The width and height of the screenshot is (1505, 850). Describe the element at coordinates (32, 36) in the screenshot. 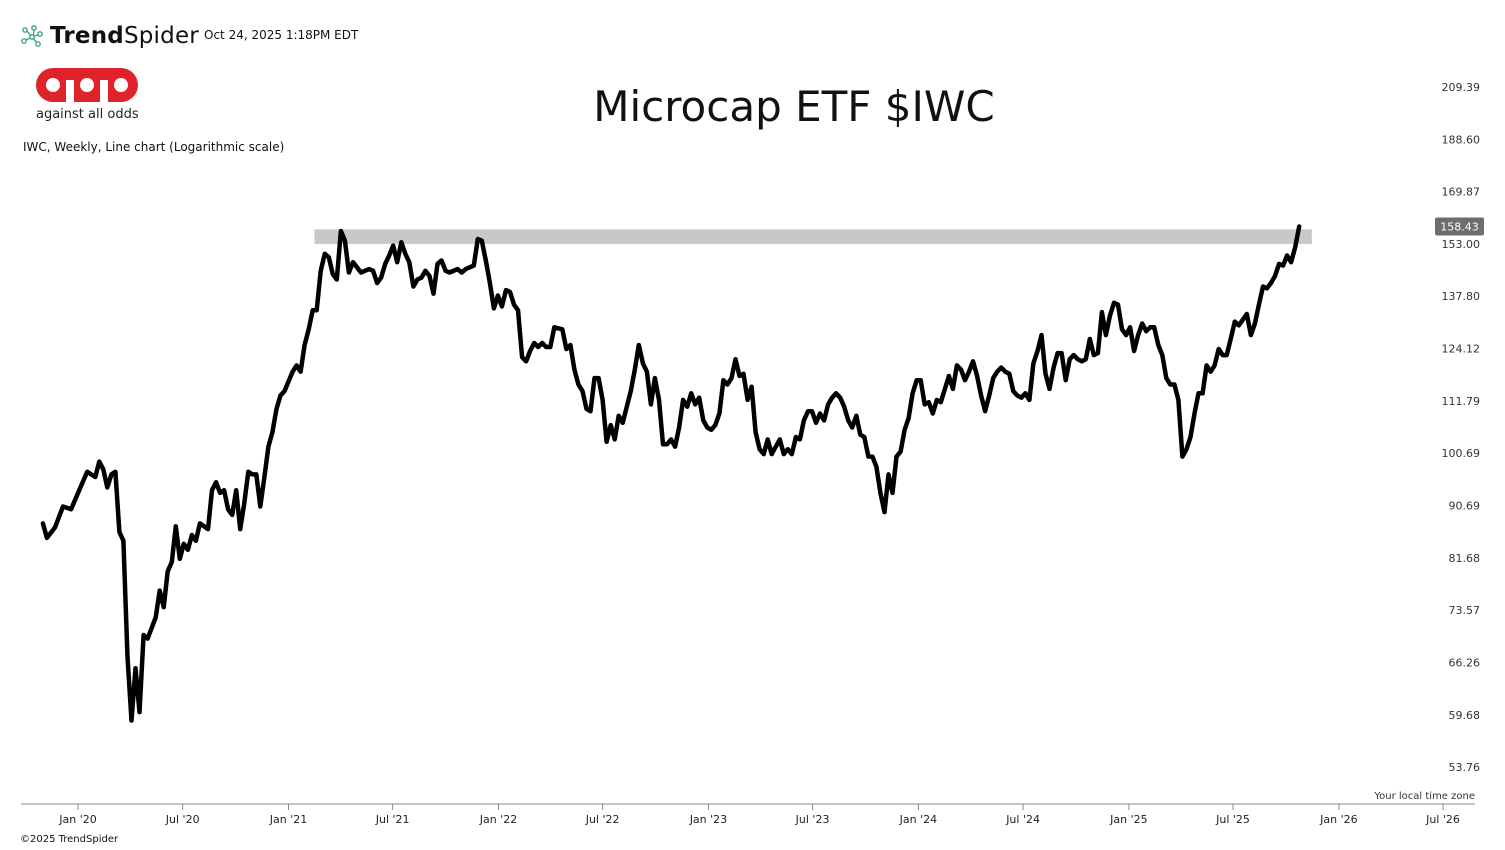

I see `trendspider-logo-icon` at that location.